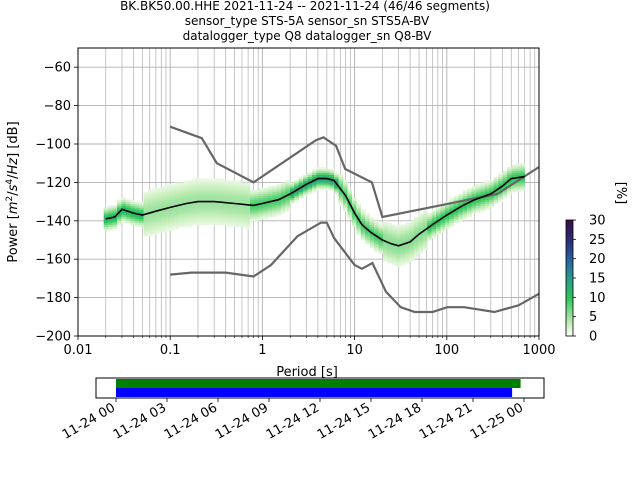 The width and height of the screenshot is (640, 480). What do you see at coordinates (497, 421) in the screenshot?
I see `timeline-tick-label: 11-25 00` at bounding box center [497, 421].